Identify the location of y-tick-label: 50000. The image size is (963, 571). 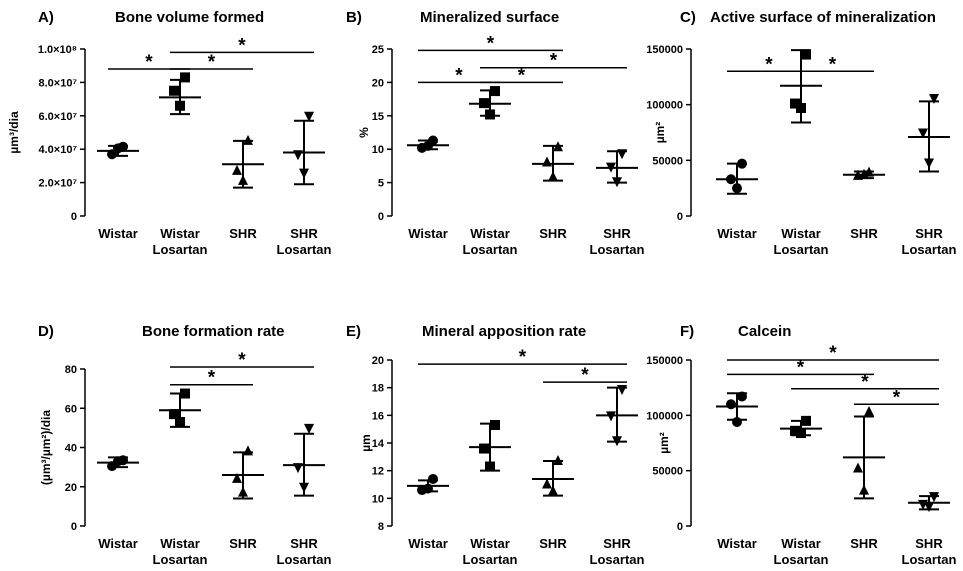
(667, 472).